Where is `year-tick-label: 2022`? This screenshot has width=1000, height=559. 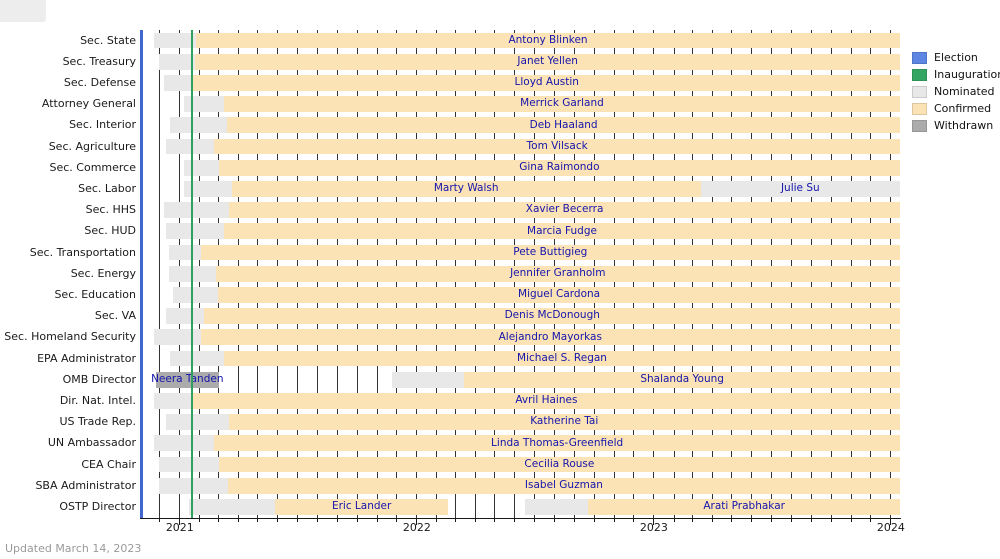
year-tick-label: 2022 is located at coordinates (416, 527).